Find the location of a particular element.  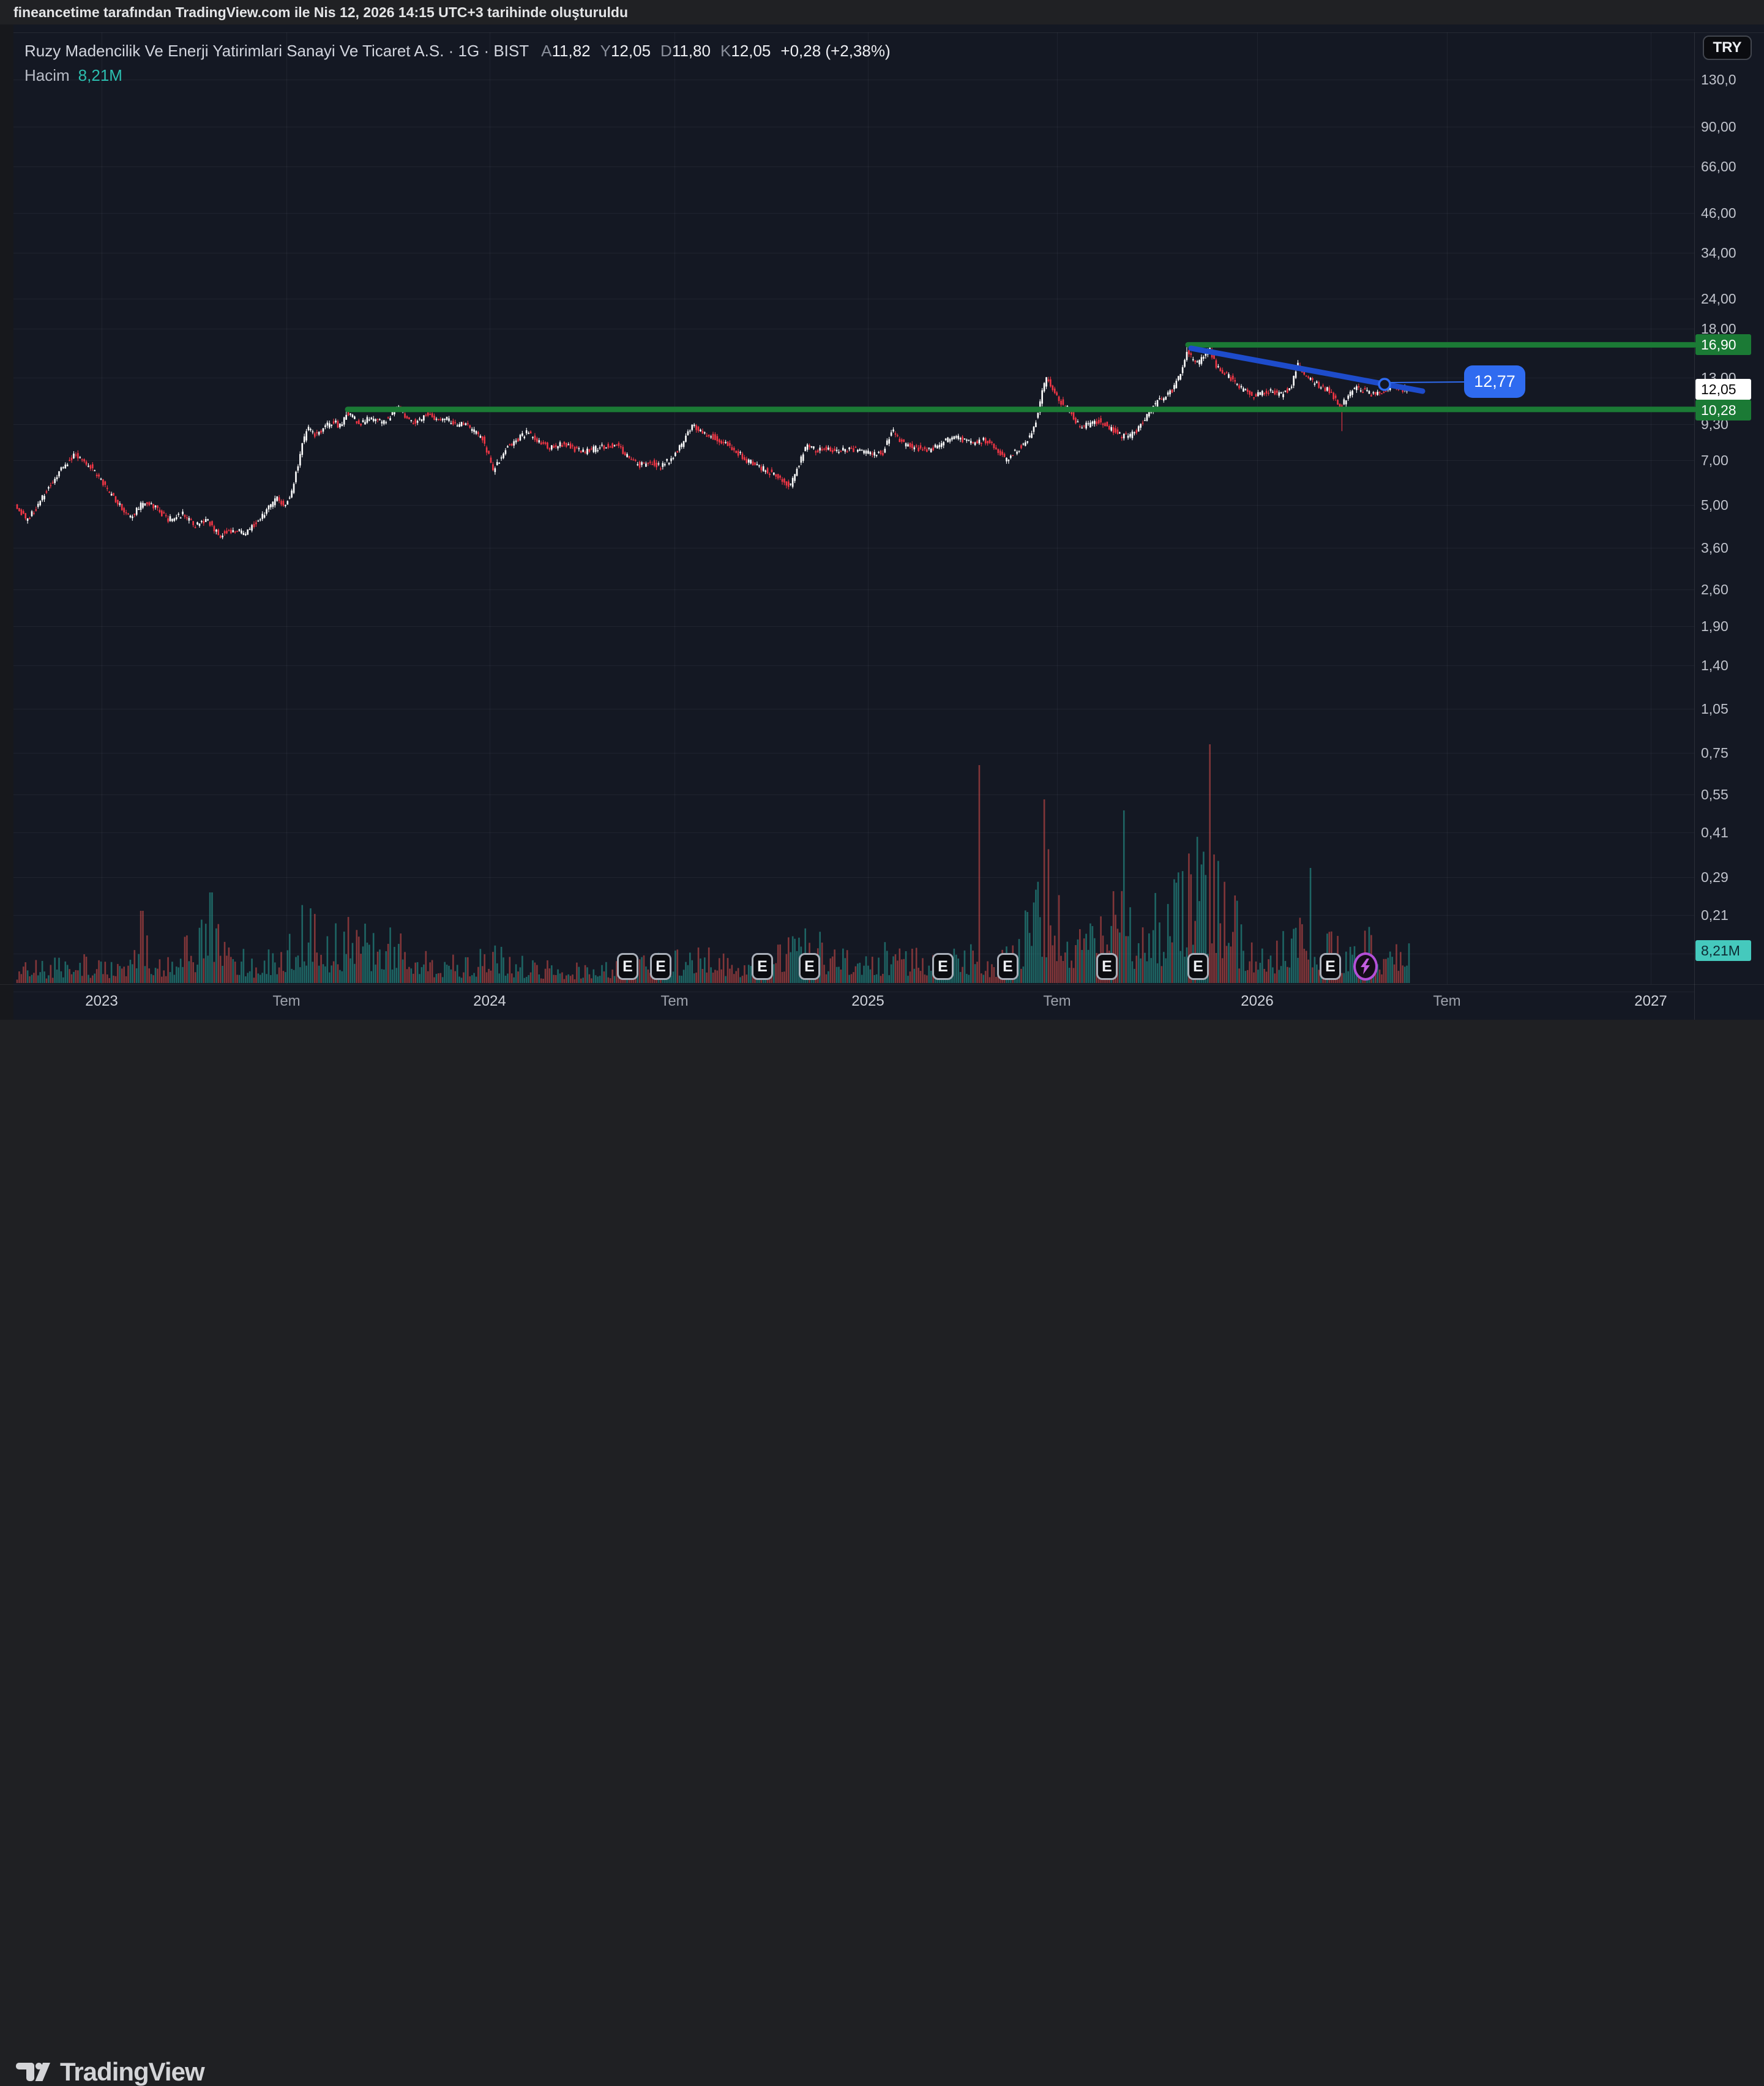

price-tick-label: 0,55 is located at coordinates (1715, 794).